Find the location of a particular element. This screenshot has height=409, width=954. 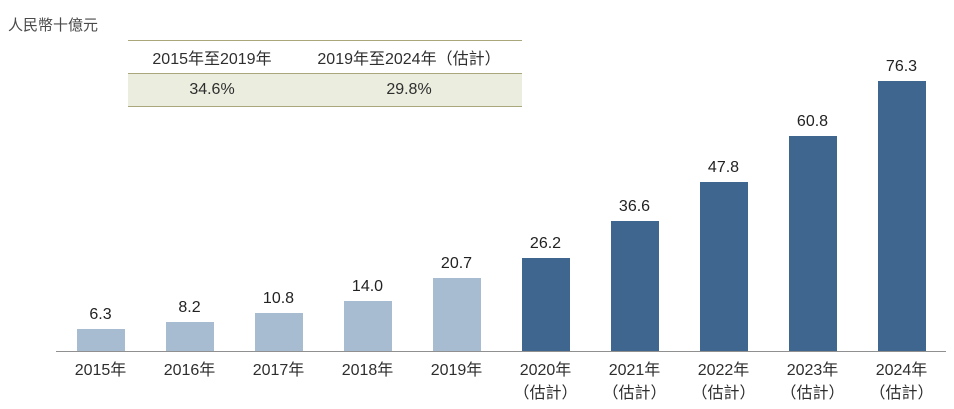

bar-value-label: 14.0 is located at coordinates (367, 286).